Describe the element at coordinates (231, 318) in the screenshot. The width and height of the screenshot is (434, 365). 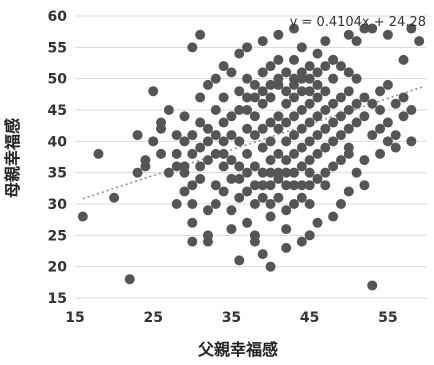
I see `x-tick-label-35: 35` at that location.